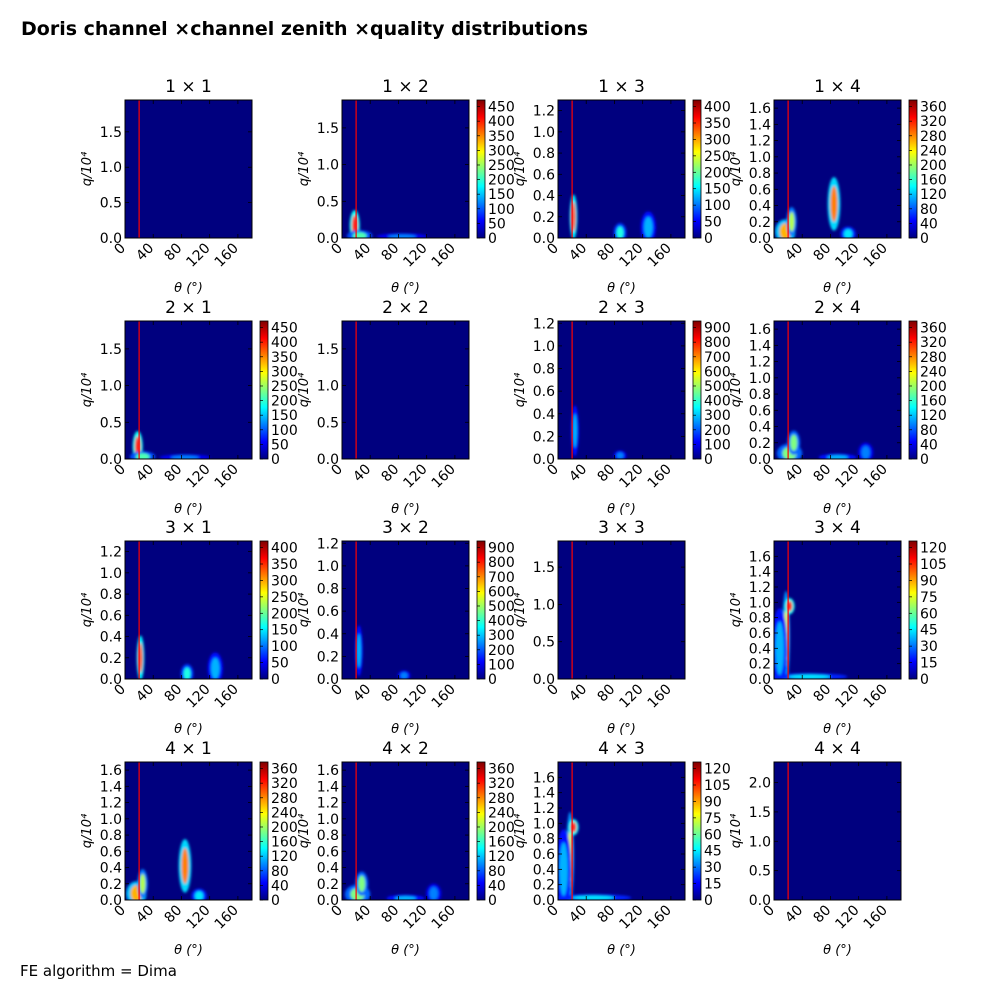 The image size is (1000, 1000). What do you see at coordinates (280, 664) in the screenshot?
I see `colorbar-tick-label: 50` at bounding box center [280, 664].